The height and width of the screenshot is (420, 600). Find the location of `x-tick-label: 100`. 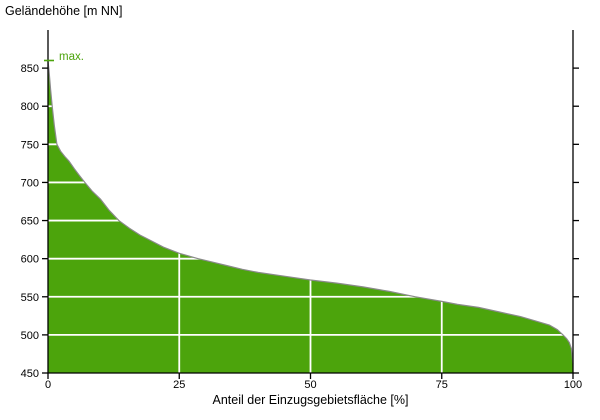

x-tick-label: 100 is located at coordinates (573, 385).